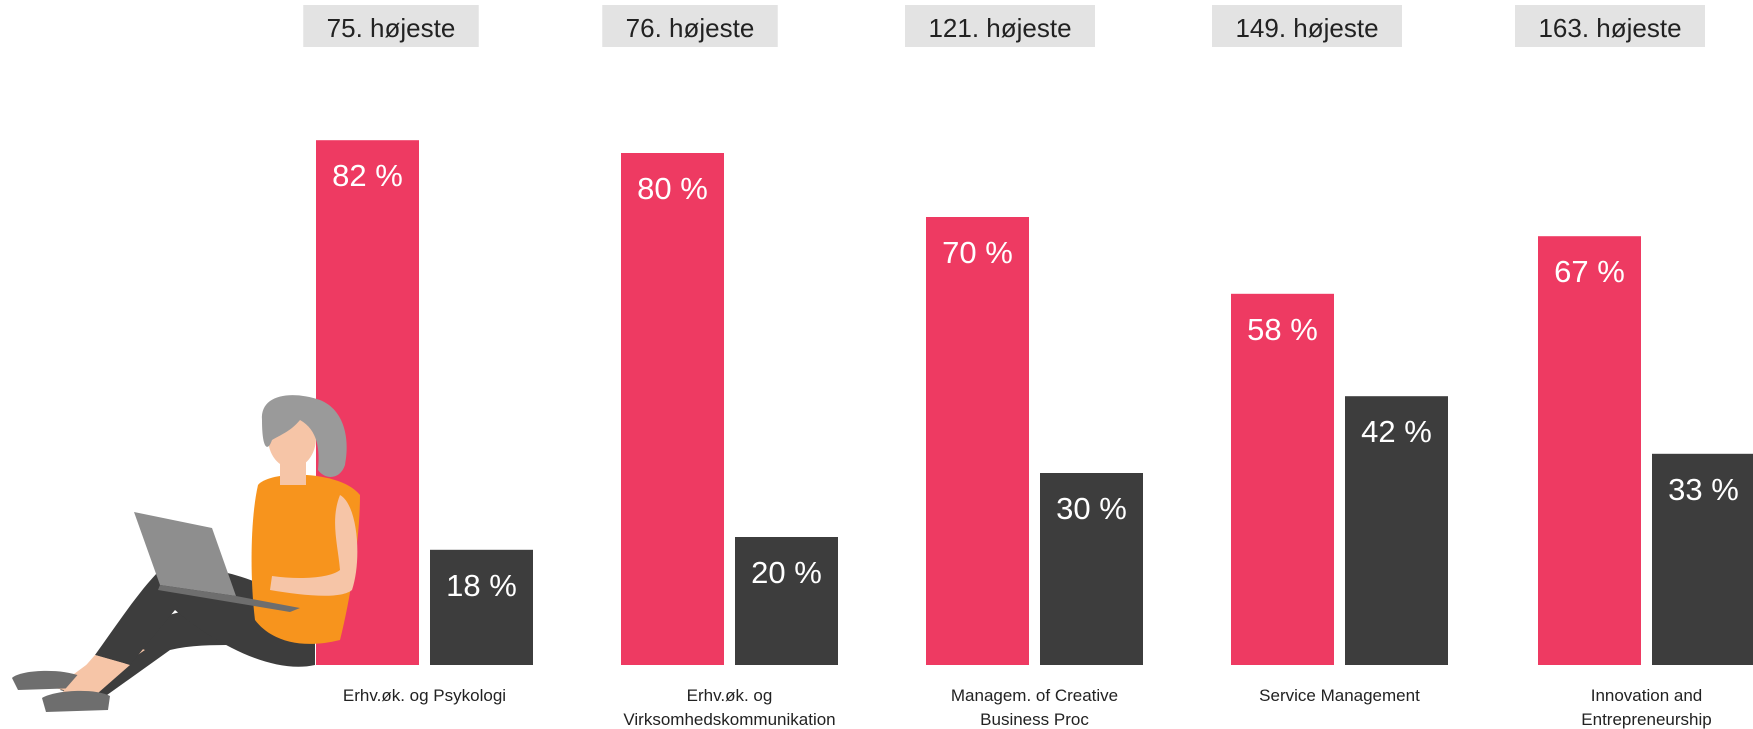  Describe the element at coordinates (1091, 508) in the screenshot. I see `data-label: 30 %` at that location.